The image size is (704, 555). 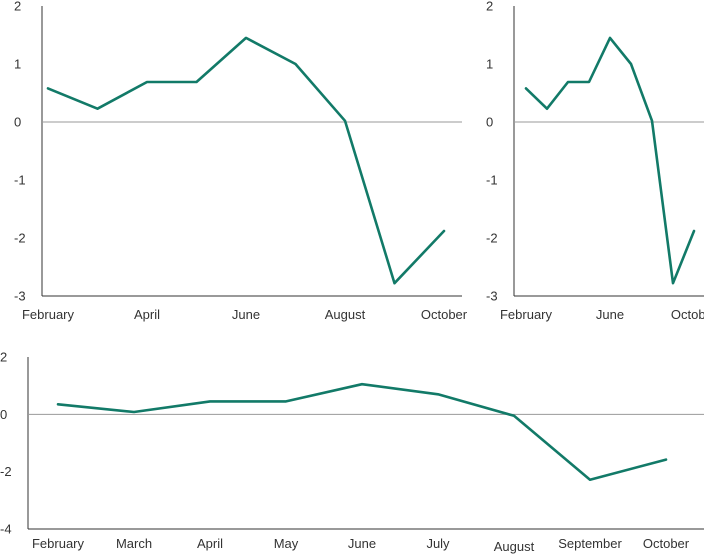 I want to click on x-tick-label: March, so click(x=134, y=543).